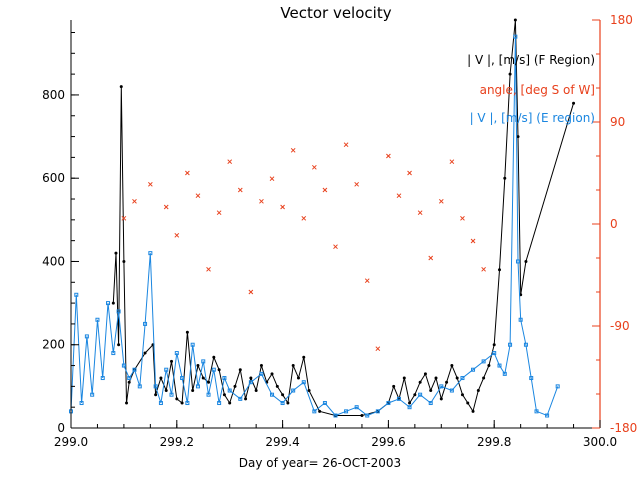 The image size is (640, 480). What do you see at coordinates (620, 326) in the screenshot?
I see `y-right-tick-label: -90` at bounding box center [620, 326].